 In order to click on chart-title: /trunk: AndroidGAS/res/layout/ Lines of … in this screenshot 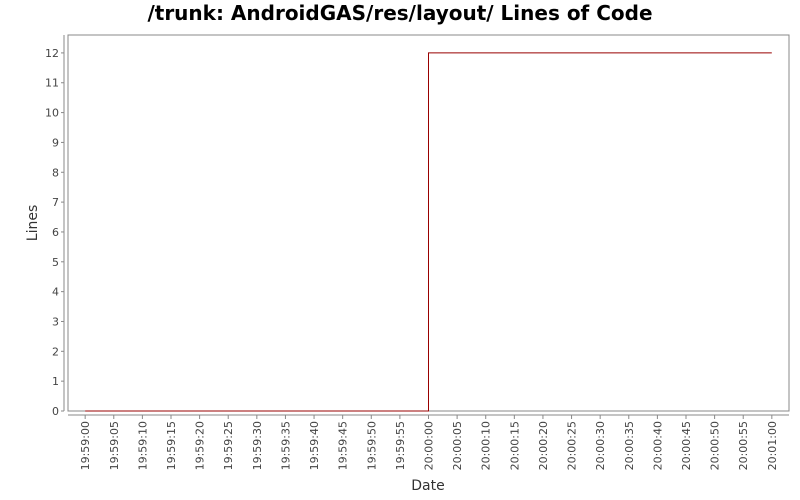, I will do `click(399, 13)`.